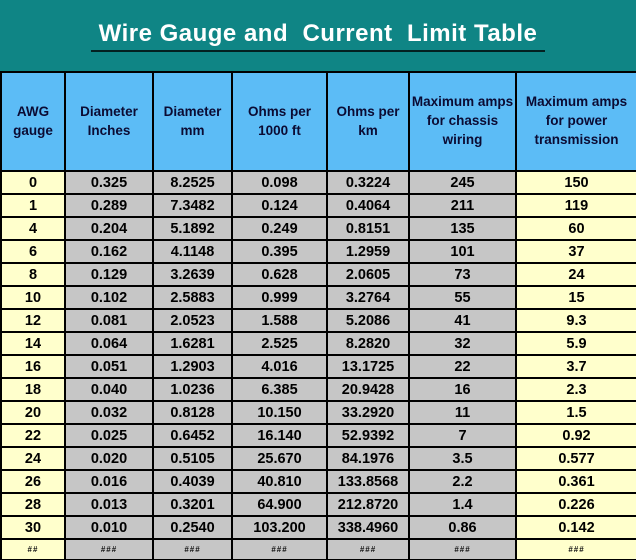 Image resolution: width=636 pixels, height=560 pixels. Describe the element at coordinates (279, 527) in the screenshot. I see `table-cell: 103.200` at that location.